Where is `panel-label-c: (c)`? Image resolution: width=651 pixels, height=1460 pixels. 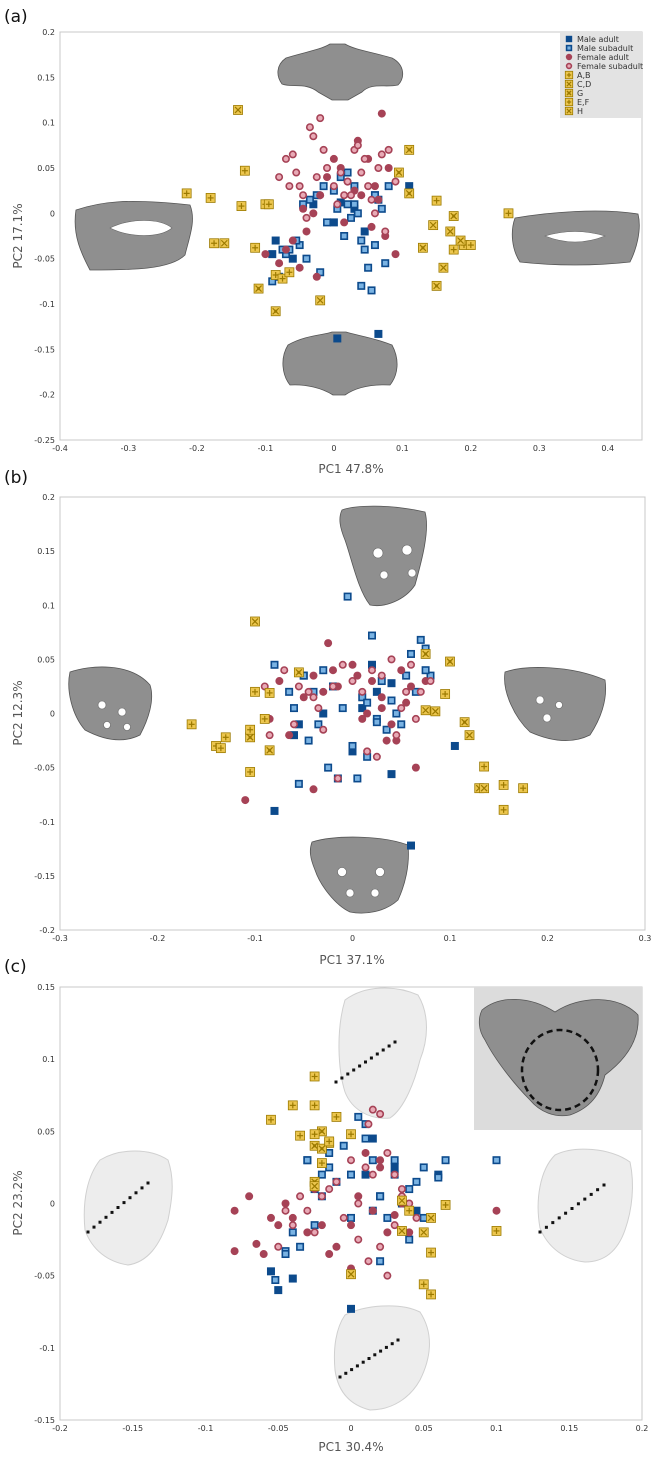 panel-label-c: (c) is located at coordinates (15, 967).